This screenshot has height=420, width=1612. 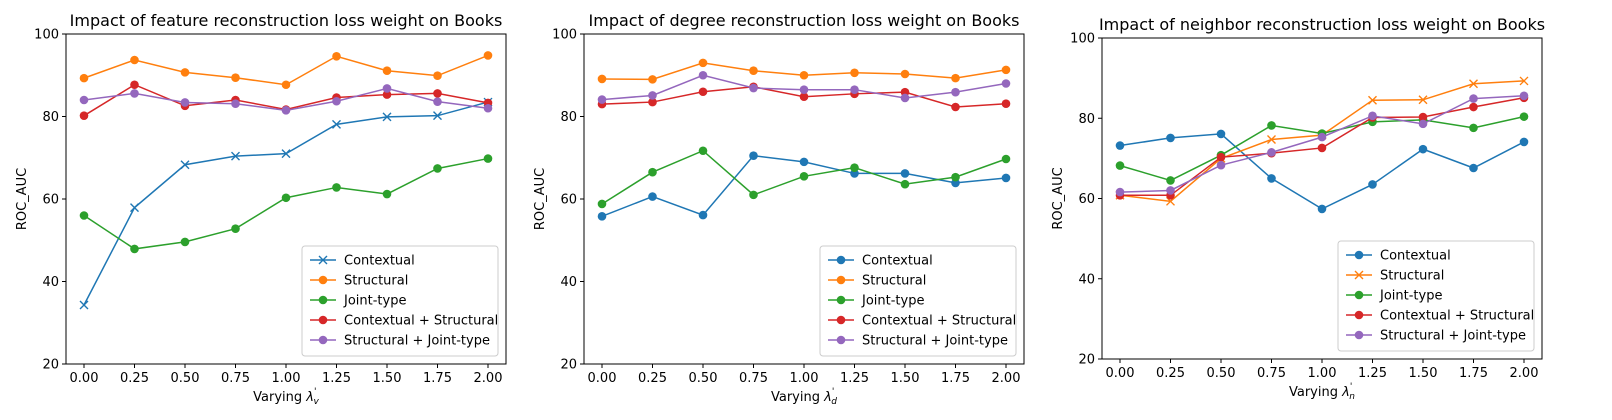 What do you see at coordinates (703, 378) in the screenshot?
I see `x-tick-label: 0.50` at bounding box center [703, 378].